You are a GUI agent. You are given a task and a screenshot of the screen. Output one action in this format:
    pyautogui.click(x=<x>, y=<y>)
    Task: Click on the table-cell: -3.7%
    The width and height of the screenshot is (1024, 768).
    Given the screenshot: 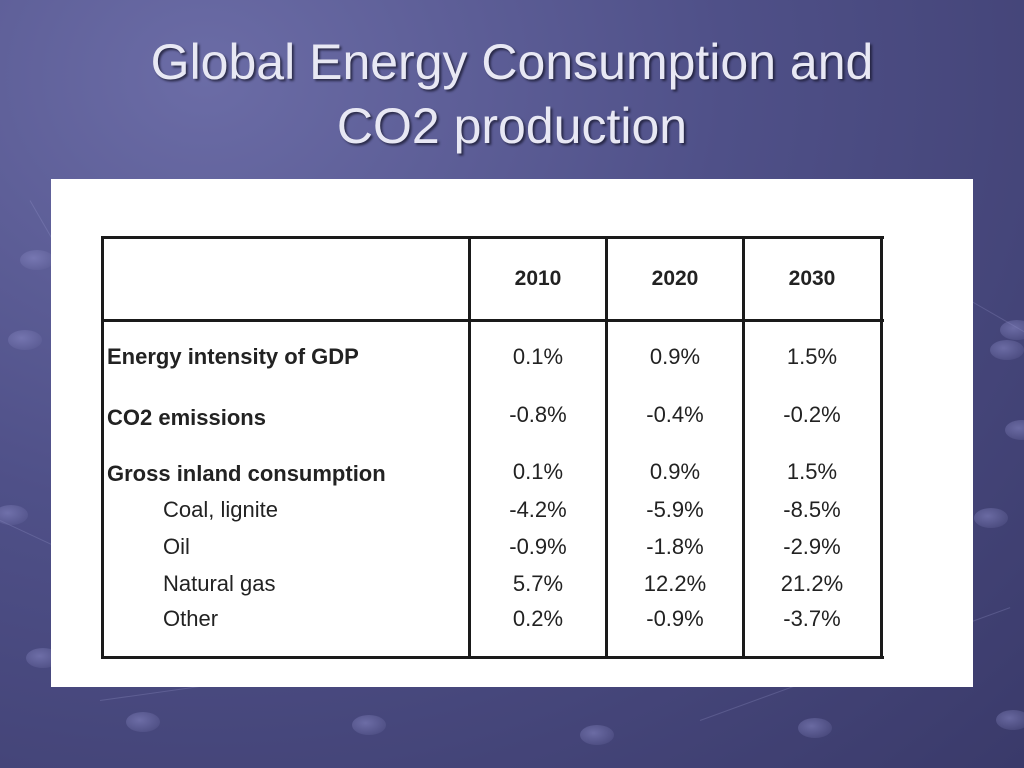 What is the action you would take?
    pyautogui.click(x=812, y=618)
    